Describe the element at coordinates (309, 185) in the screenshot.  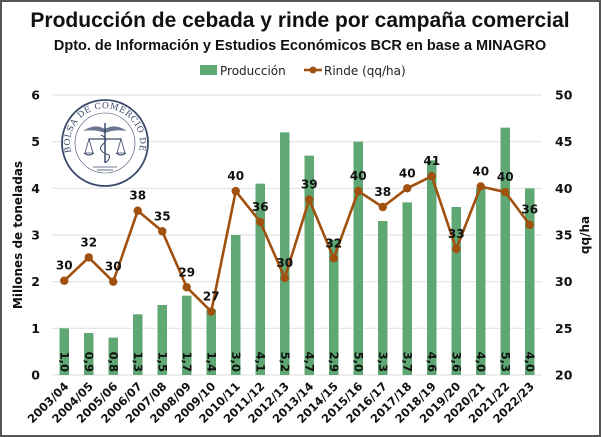
I see `line-label: 39` at that location.